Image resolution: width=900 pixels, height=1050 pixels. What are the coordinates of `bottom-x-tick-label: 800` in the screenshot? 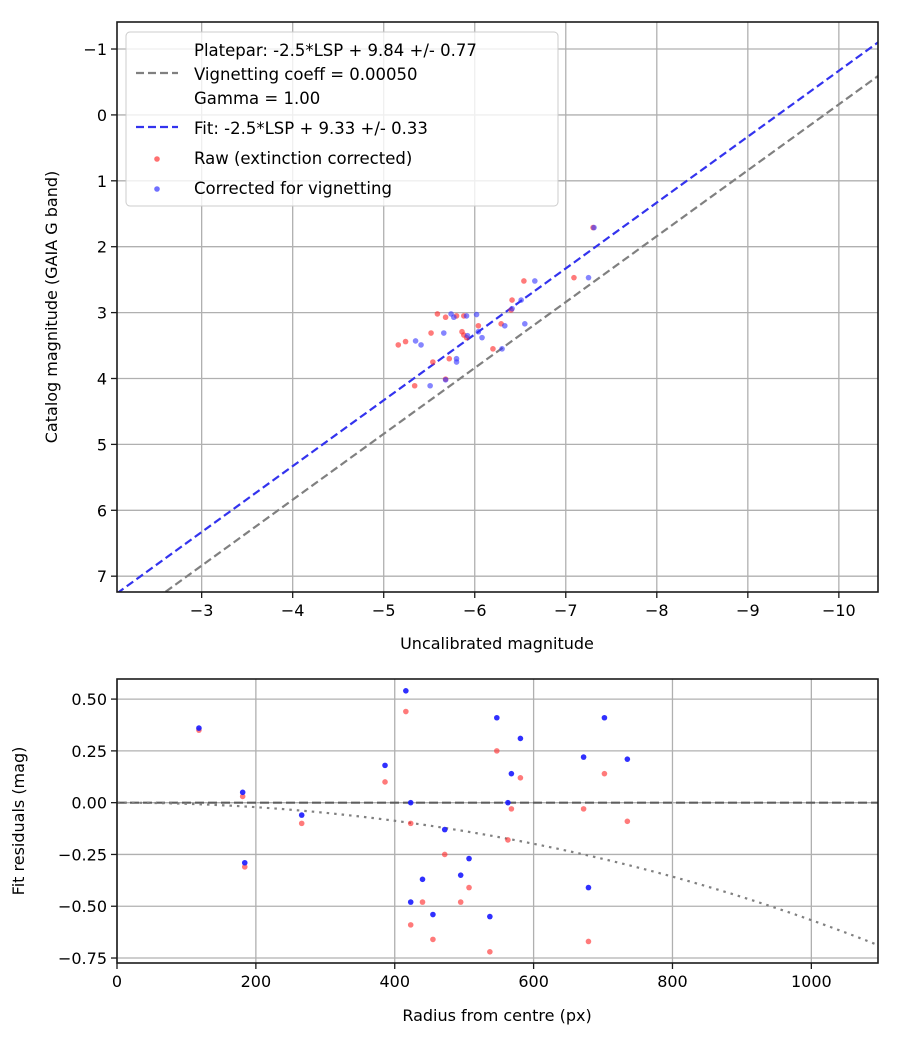 It's located at (672, 981).